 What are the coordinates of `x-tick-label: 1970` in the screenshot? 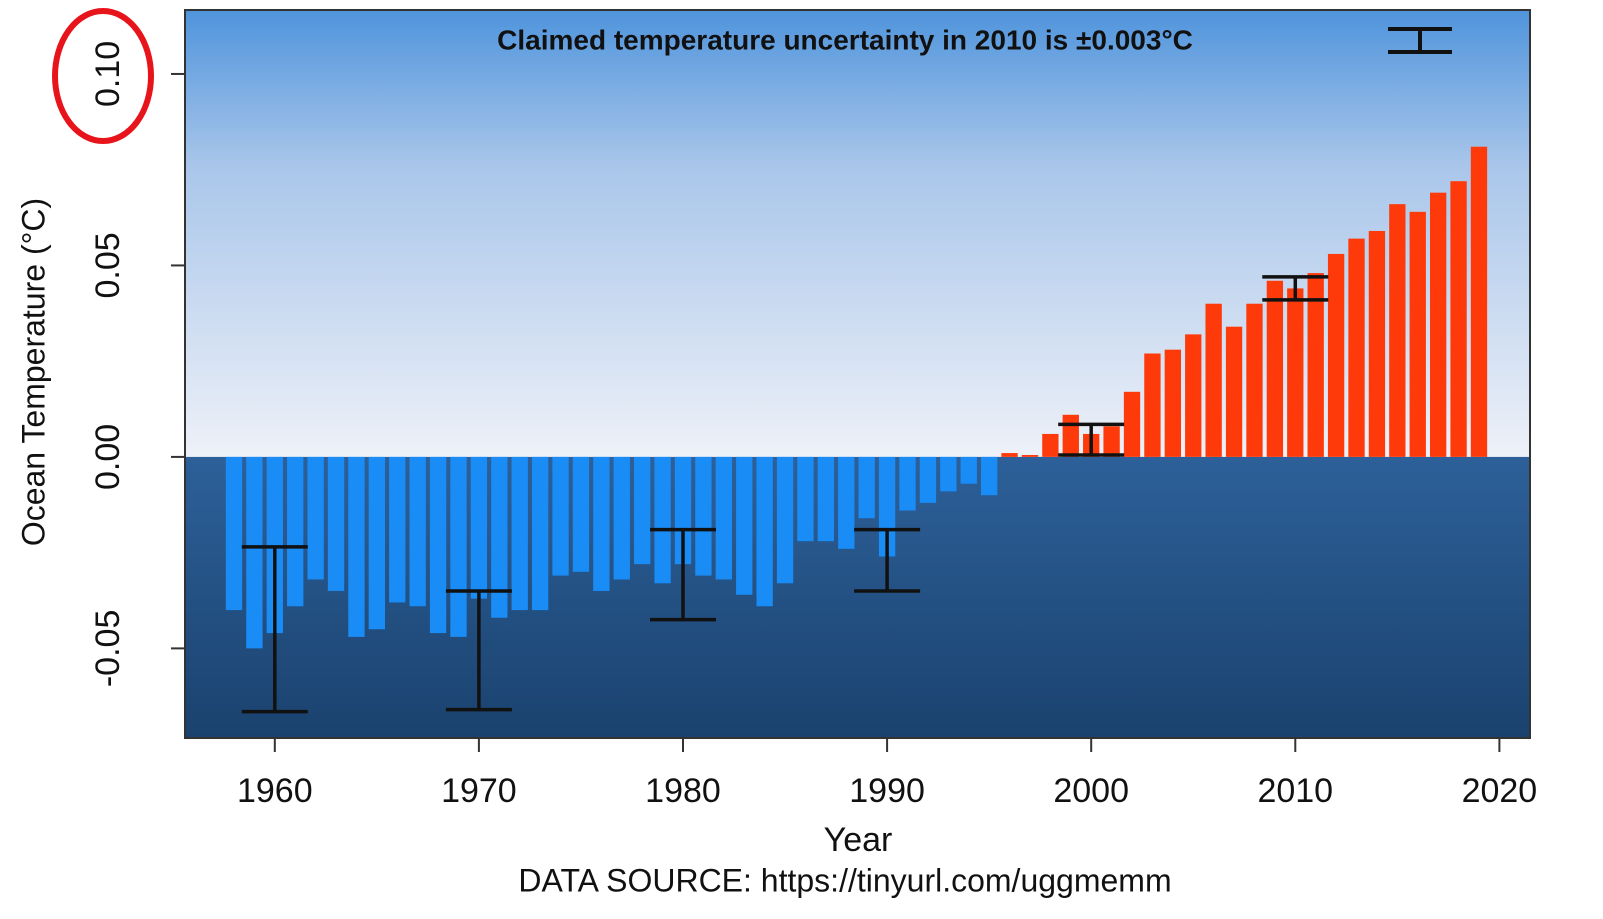 It's located at (479, 791).